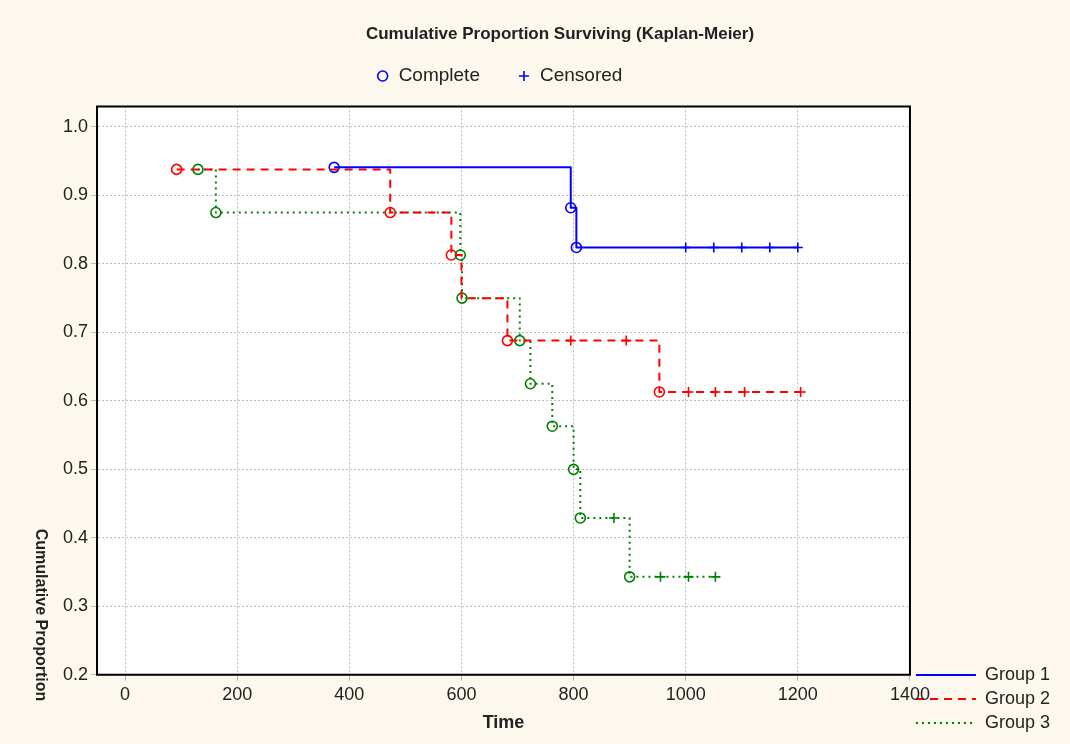 This screenshot has width=1070, height=744. I want to click on x-tick-label: 1200, so click(797, 693).